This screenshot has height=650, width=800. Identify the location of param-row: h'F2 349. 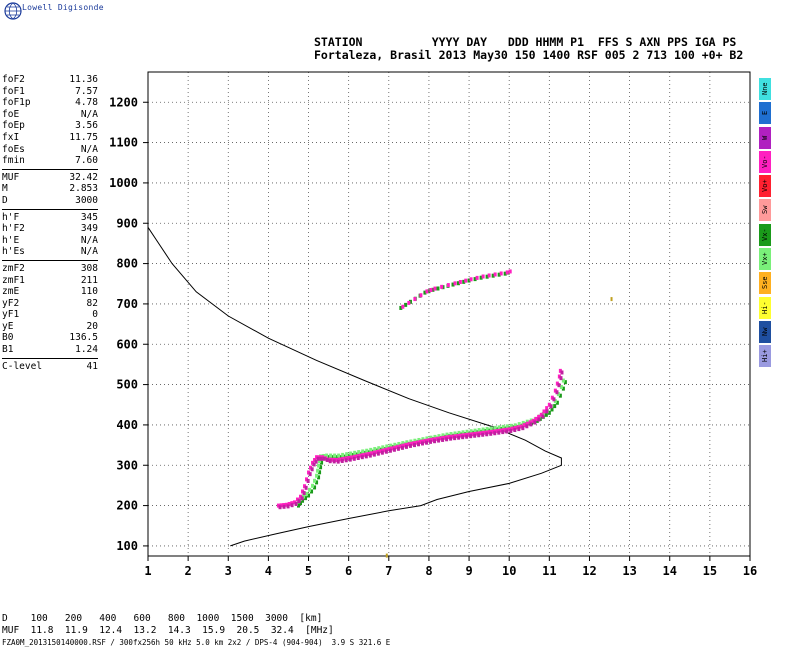
(50, 229).